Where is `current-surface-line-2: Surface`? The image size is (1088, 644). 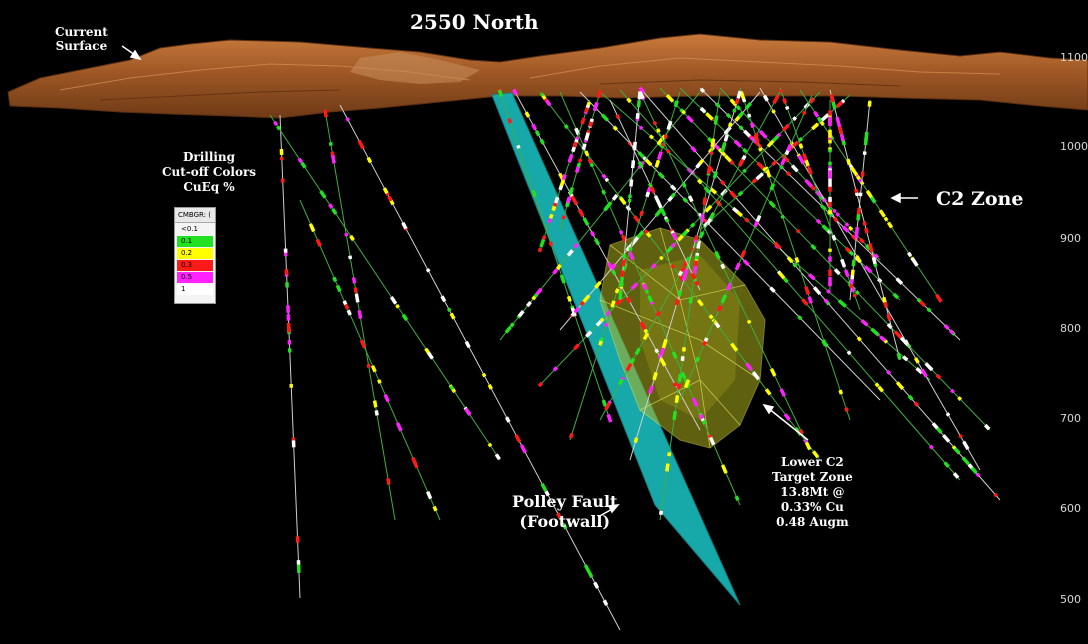 current-surface-line-2: Surface is located at coordinates (81, 46).